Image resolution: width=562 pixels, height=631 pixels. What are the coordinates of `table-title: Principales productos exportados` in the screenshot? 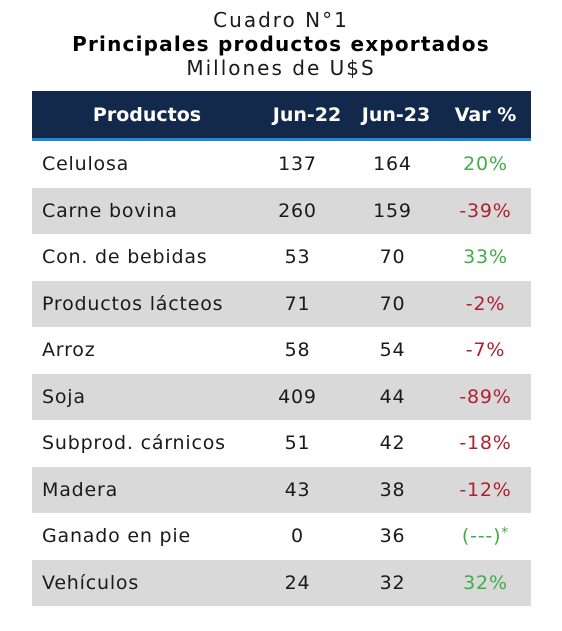 It's located at (281, 44).